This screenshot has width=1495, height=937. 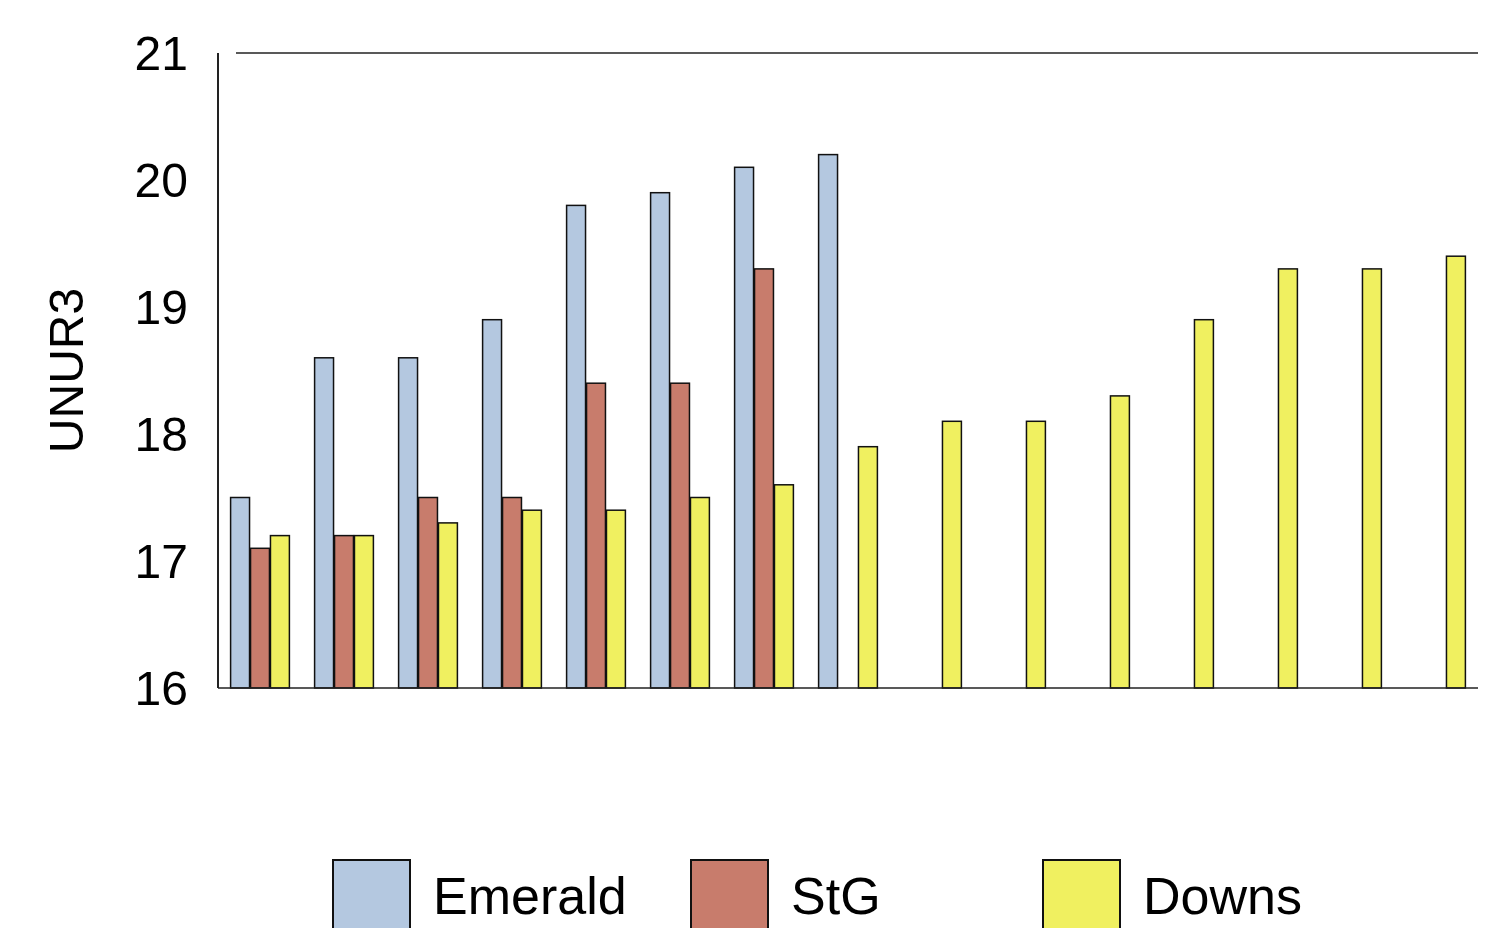 What do you see at coordinates (161, 180) in the screenshot?
I see `y-tick-label: 20` at bounding box center [161, 180].